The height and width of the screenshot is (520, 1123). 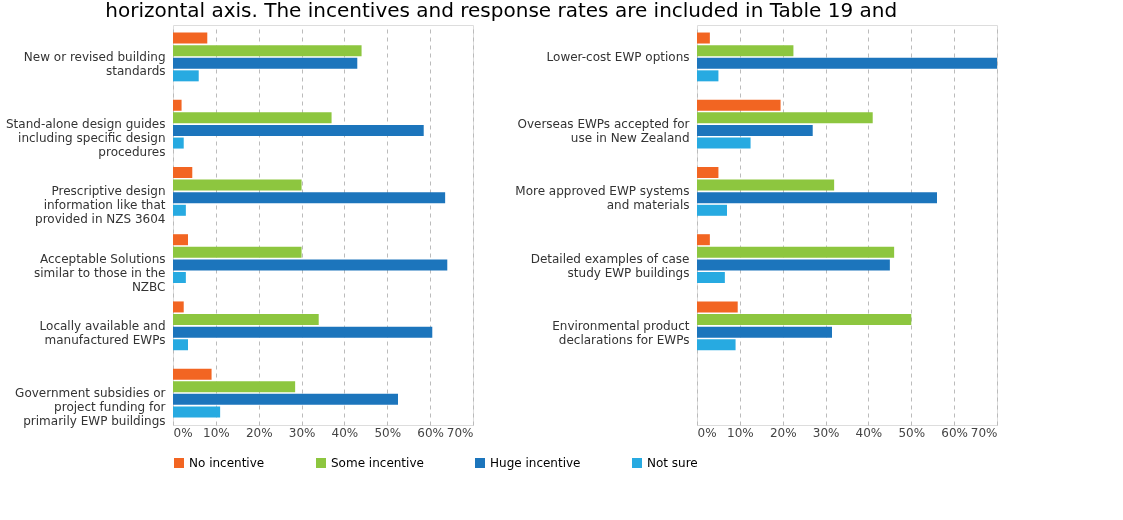 What do you see at coordinates (100, 205) in the screenshot?
I see `y-tick-label: Prescriptive design information like that provided in NZS 3604` at bounding box center [100, 205].